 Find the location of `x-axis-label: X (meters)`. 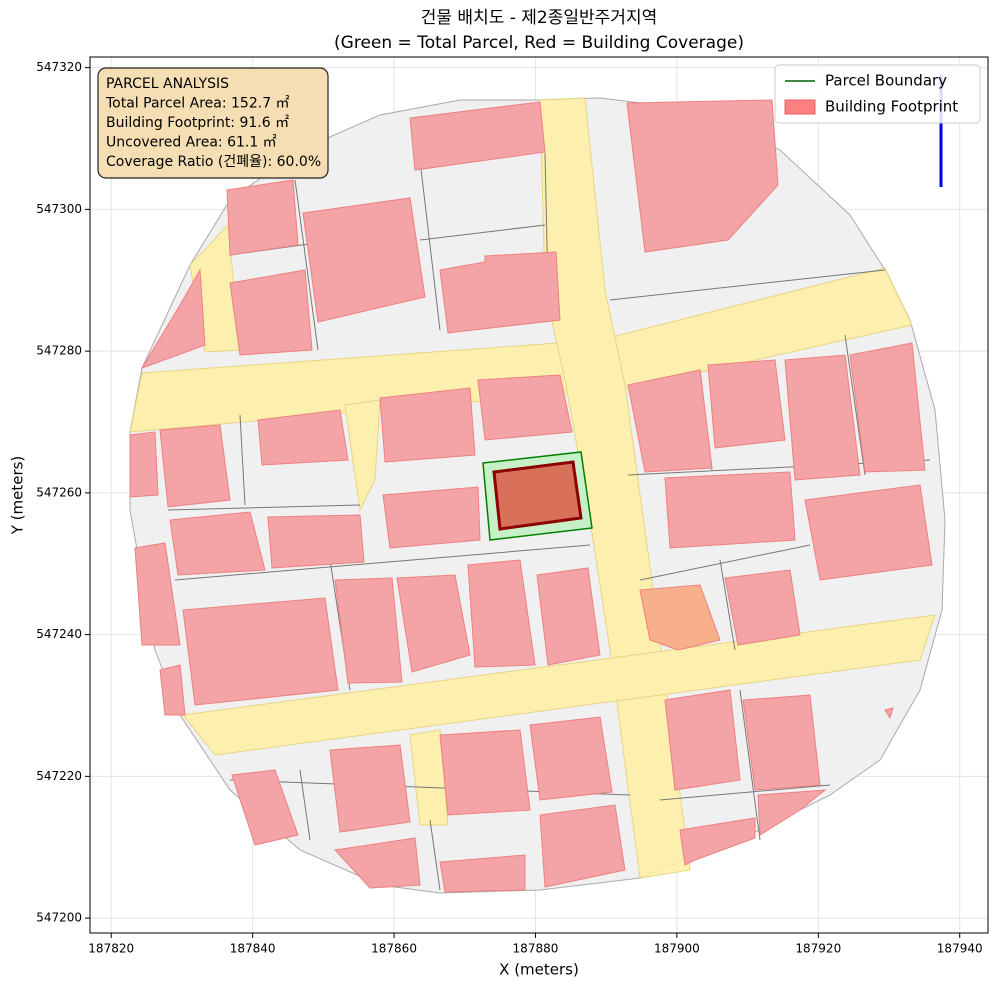

x-axis-label: X (meters) is located at coordinates (539, 970).